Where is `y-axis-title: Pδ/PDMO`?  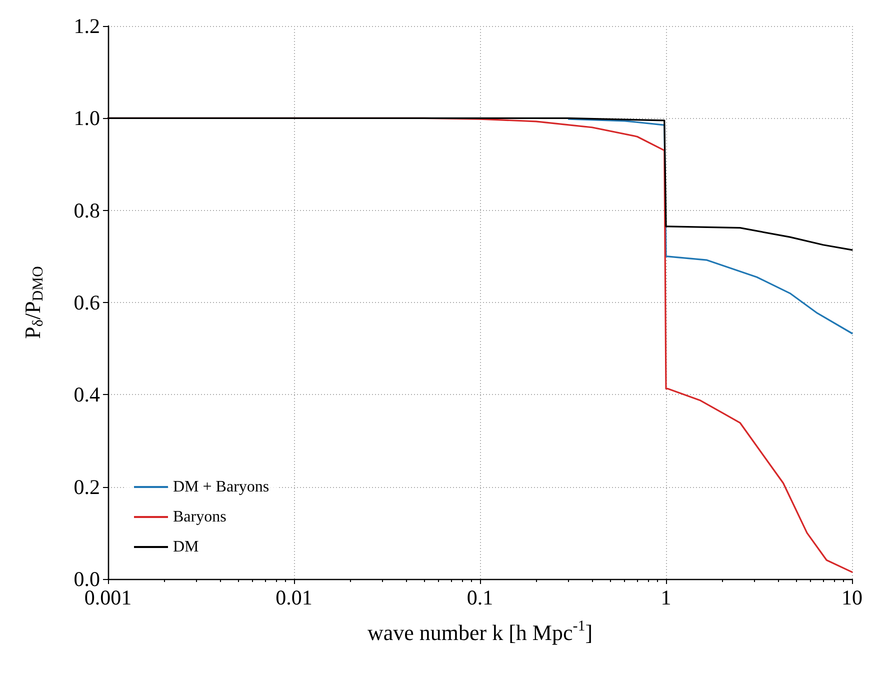 y-axis-title: Pδ/PDMO is located at coordinates (33, 302).